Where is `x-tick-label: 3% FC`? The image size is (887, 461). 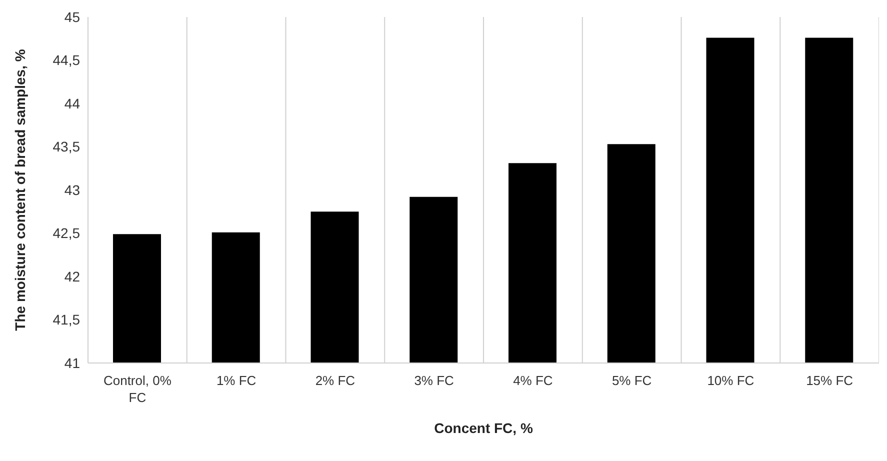 x-tick-label: 3% FC is located at coordinates (434, 380).